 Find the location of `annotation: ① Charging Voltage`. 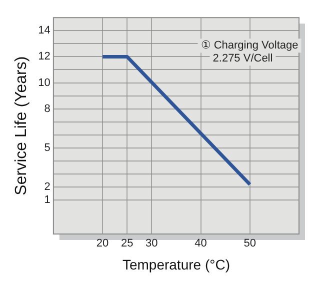

annotation: ① Charging Voltage is located at coordinates (249, 46).